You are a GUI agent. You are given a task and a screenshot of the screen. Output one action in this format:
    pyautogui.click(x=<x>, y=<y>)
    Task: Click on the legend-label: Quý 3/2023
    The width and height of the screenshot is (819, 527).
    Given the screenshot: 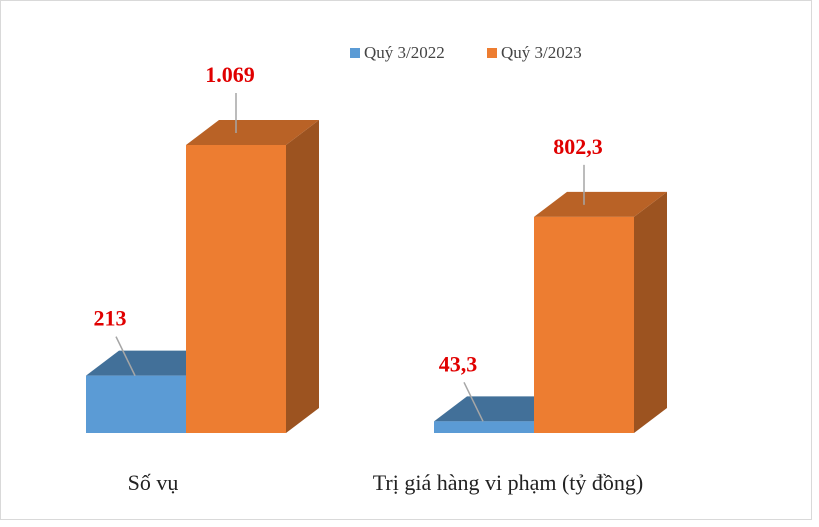 What is the action you would take?
    pyautogui.click(x=541, y=52)
    